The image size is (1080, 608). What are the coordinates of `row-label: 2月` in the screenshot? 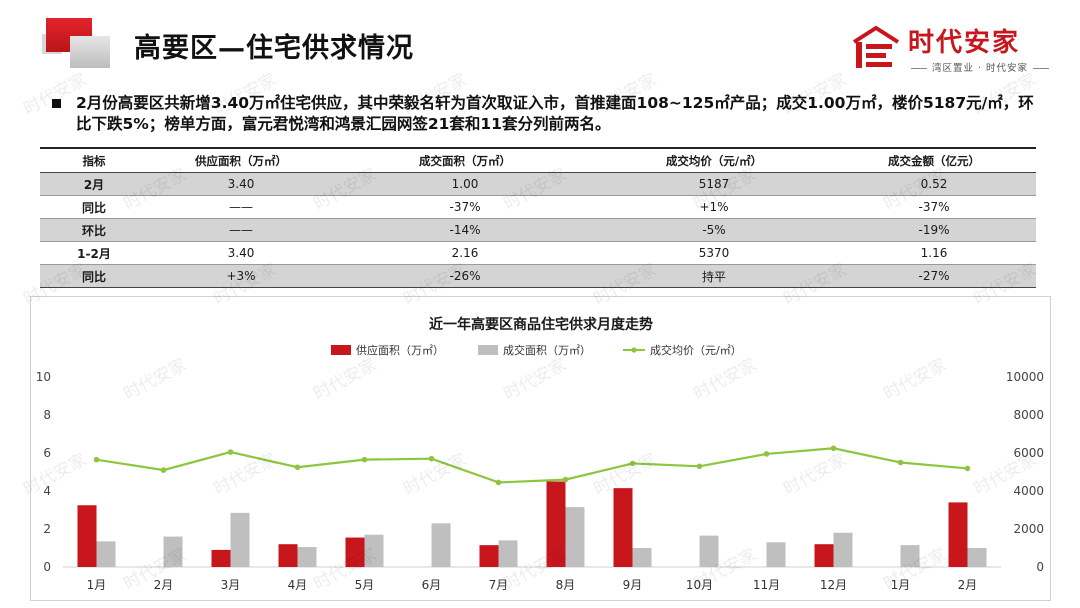 It's located at (94, 184).